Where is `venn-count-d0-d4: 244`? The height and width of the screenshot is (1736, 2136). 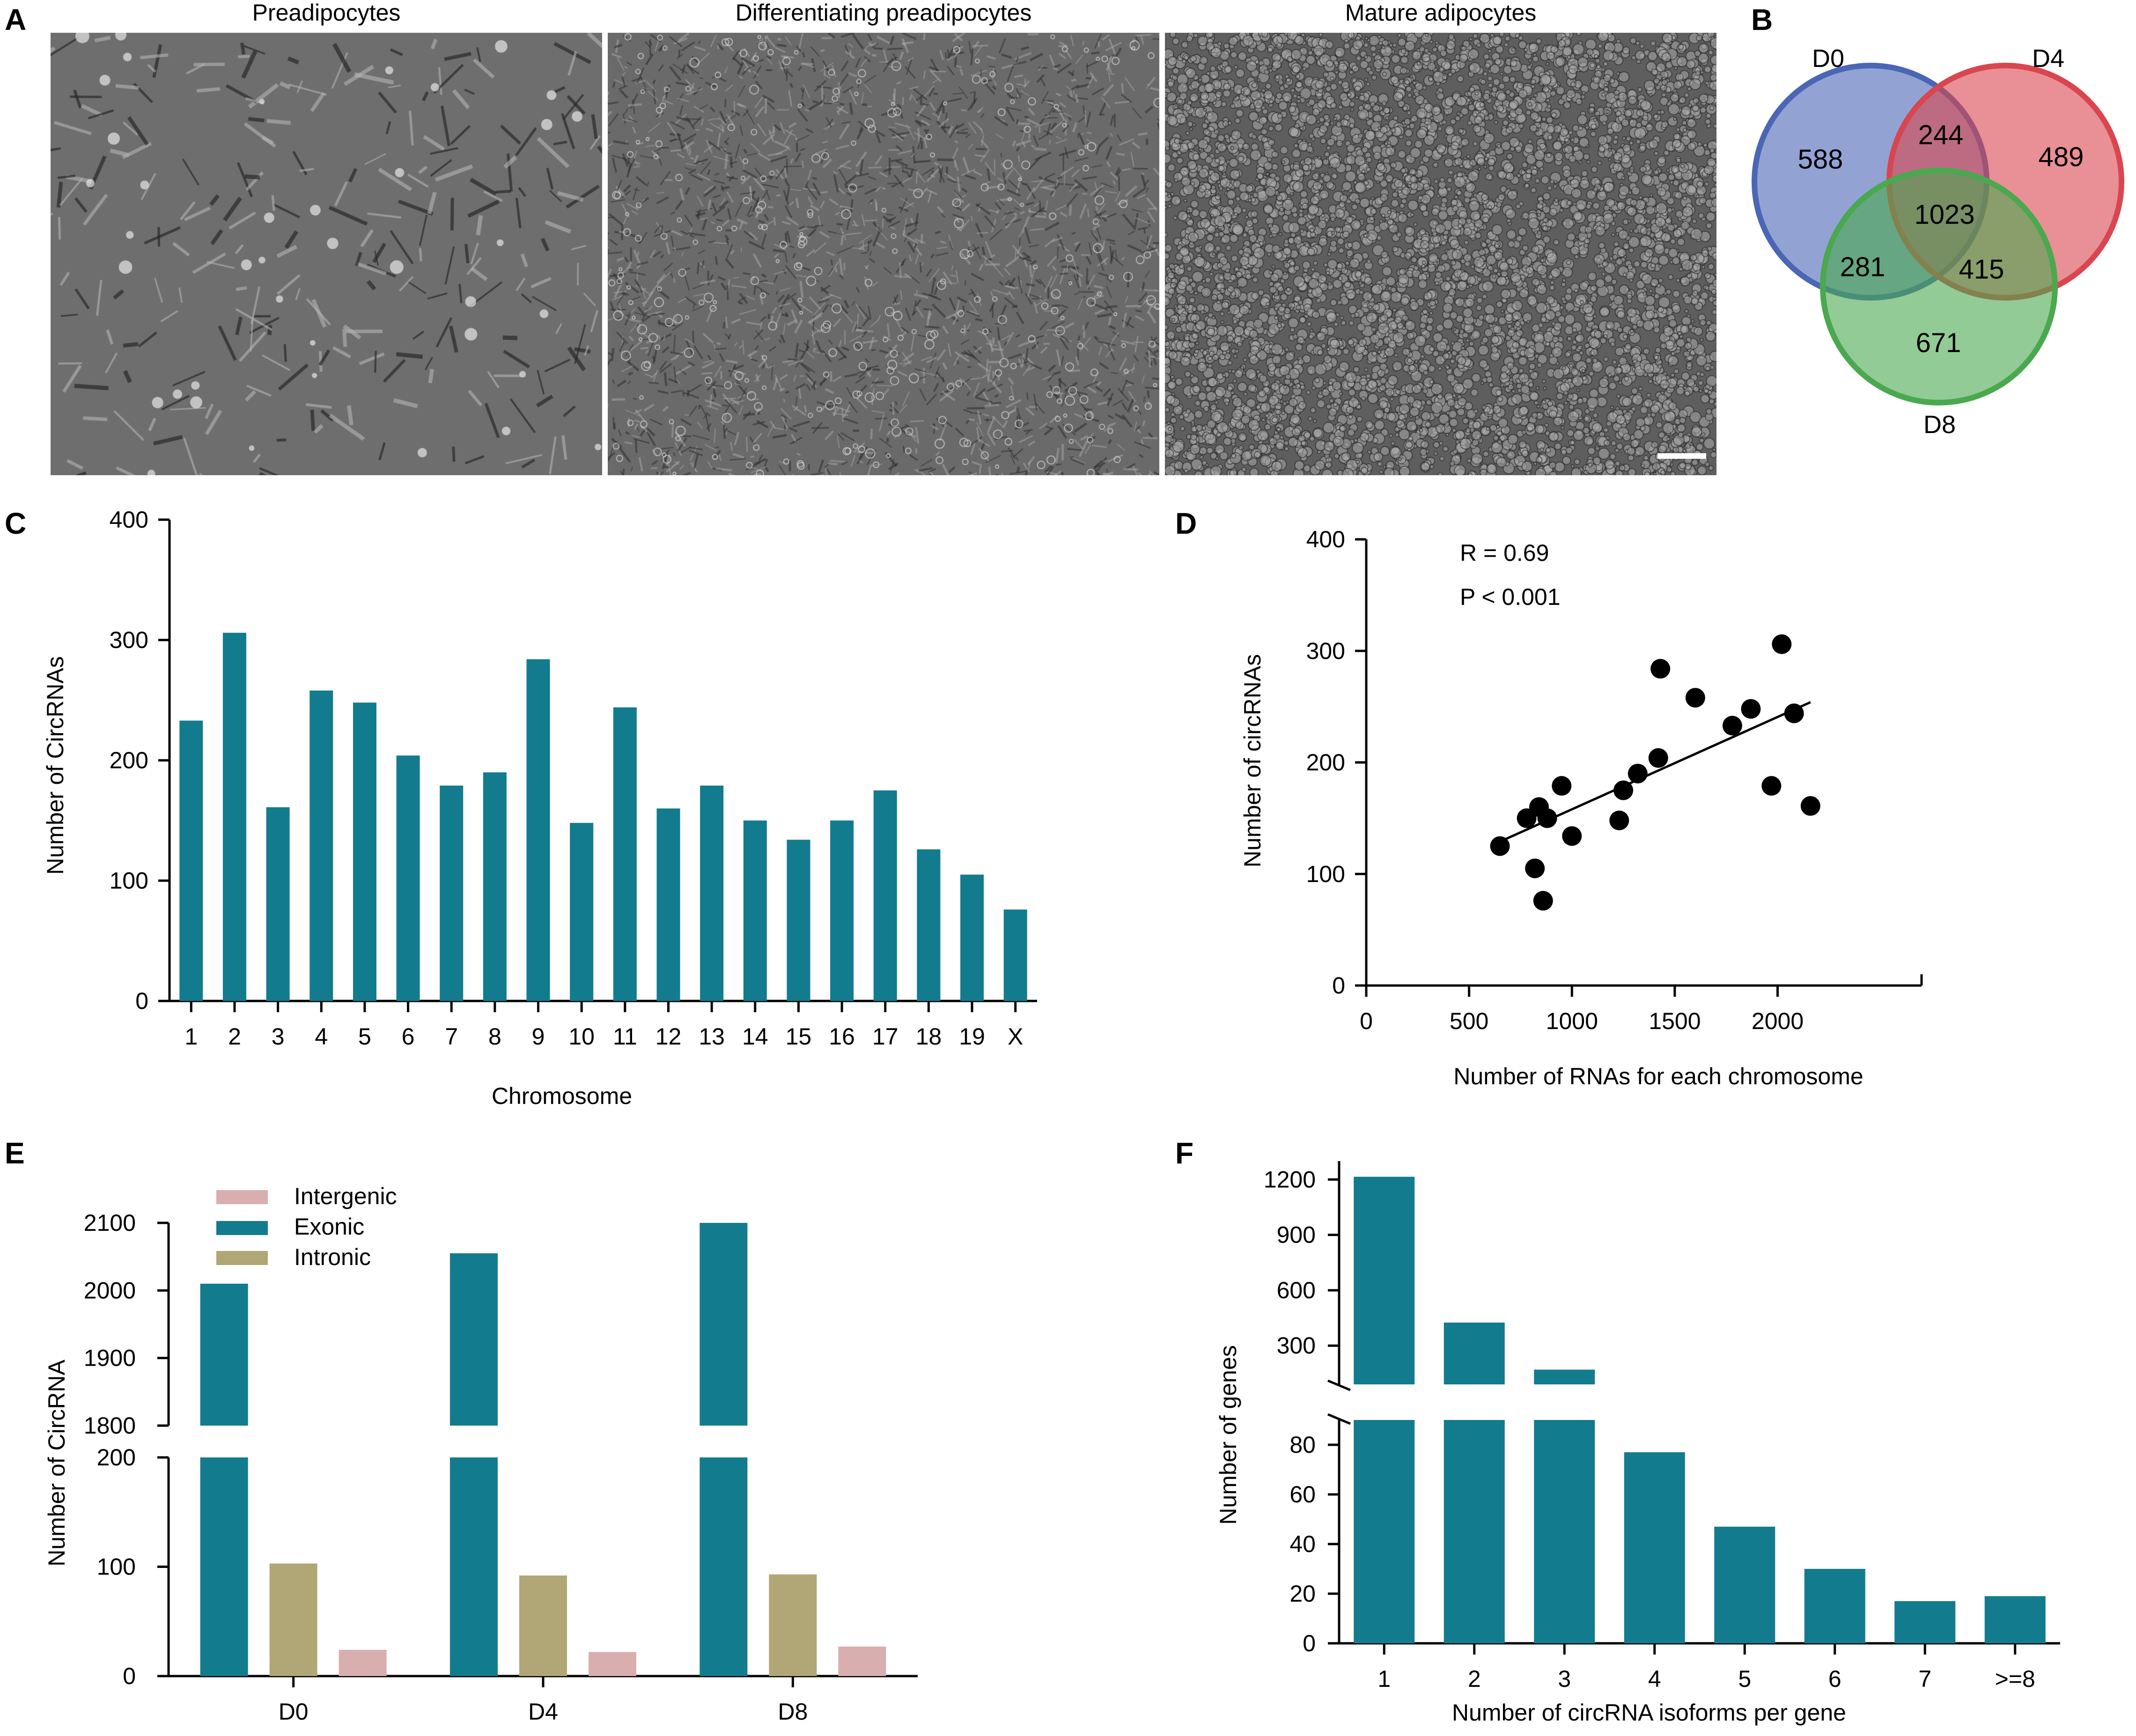
venn-count-d0-d4: 244 is located at coordinates (1941, 135).